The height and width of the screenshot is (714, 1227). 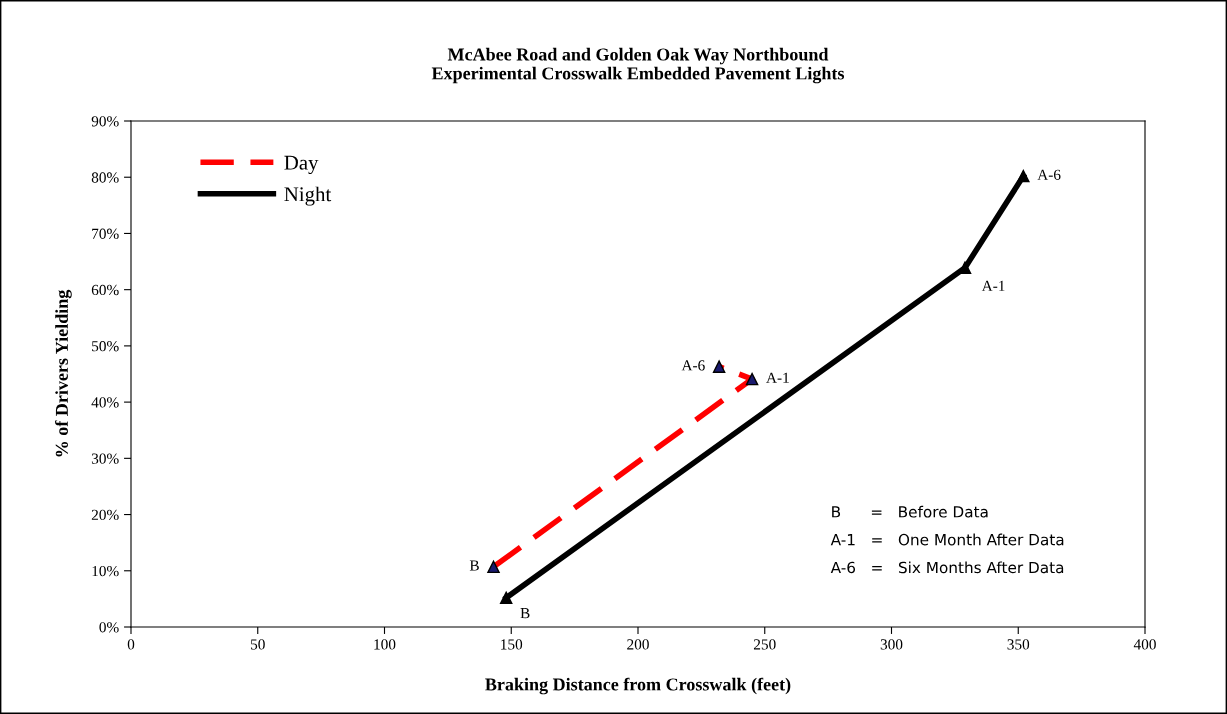 I want to click on y-tick-label: 70%, so click(x=105, y=233).